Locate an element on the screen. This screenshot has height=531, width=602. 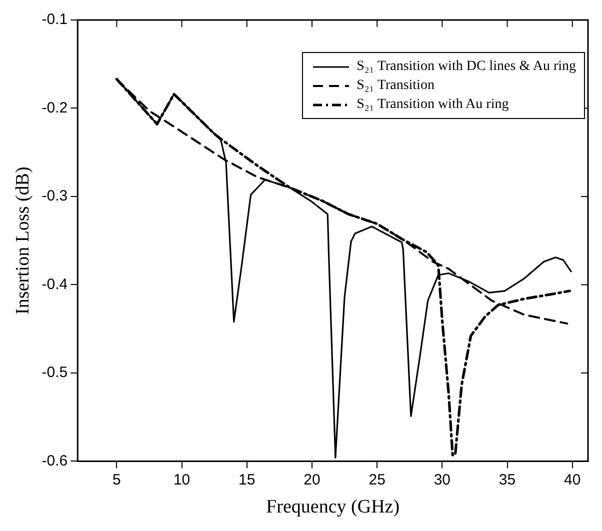
y-tick-label: -0.3 is located at coordinates (55, 196).